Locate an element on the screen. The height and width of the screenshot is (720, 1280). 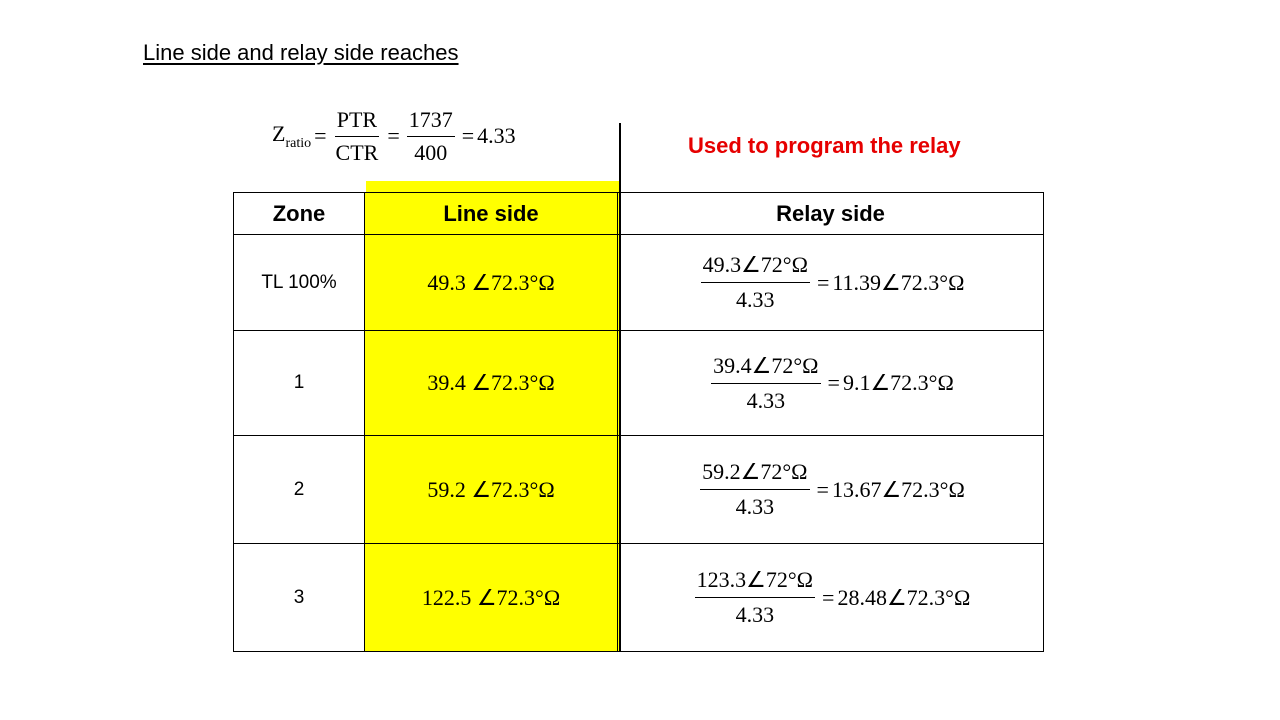
relay-expression: 49.3∠72°Ω 4.33 = 11.39∠72.3°Ω is located at coordinates (830, 282).